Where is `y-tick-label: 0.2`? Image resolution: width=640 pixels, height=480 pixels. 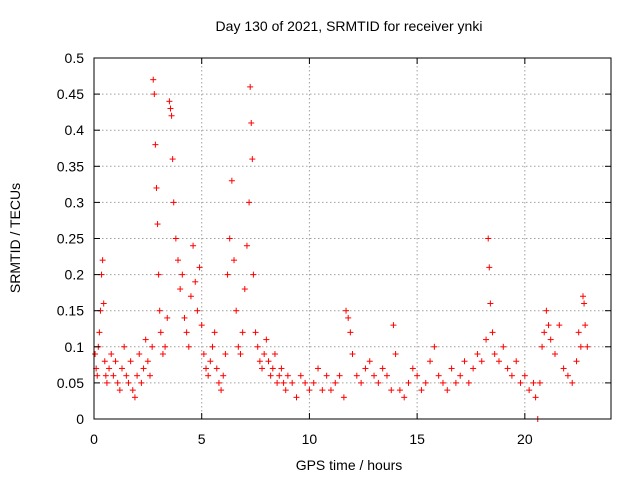
y-tick-label: 0.2 is located at coordinates (75, 275).